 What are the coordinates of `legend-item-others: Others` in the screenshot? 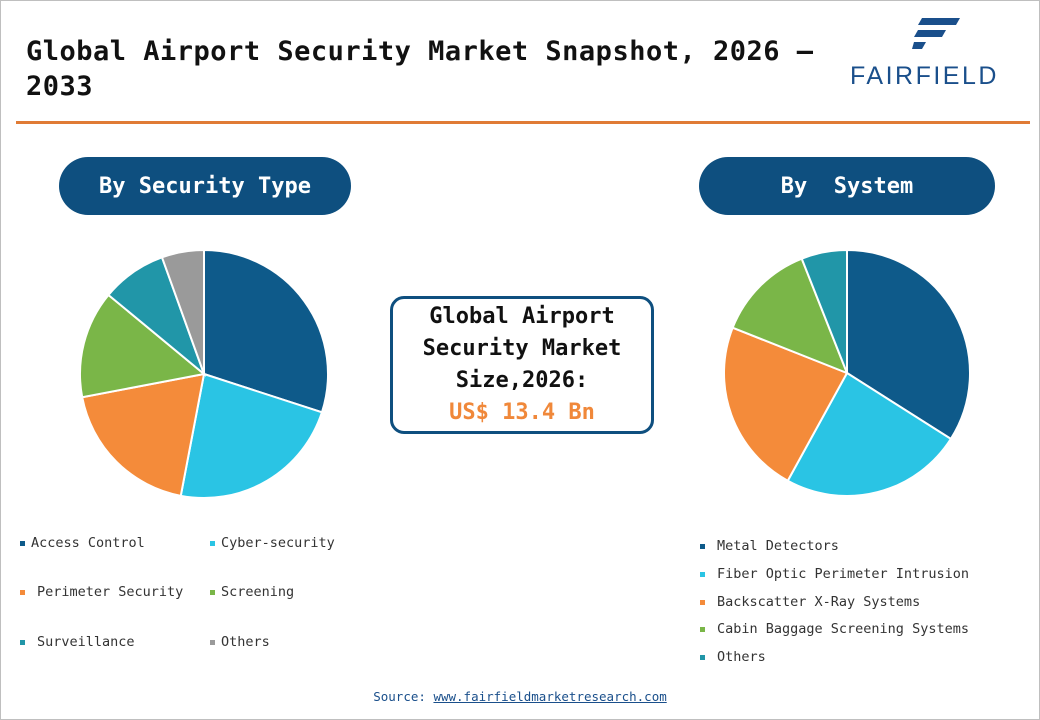 It's located at (240, 642).